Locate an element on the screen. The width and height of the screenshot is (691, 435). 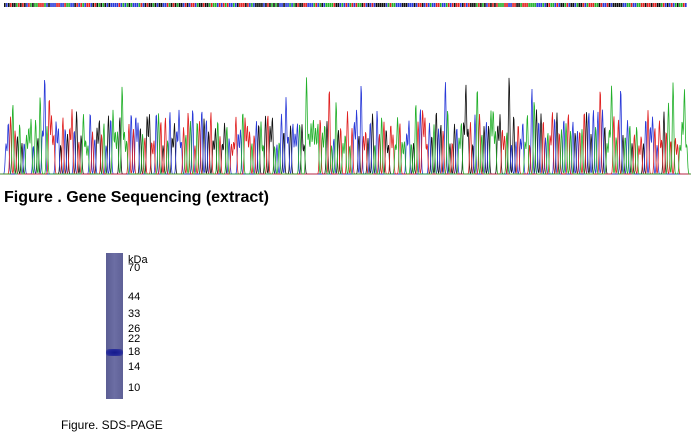
marker-label-18: 18 is located at coordinates (134, 351).